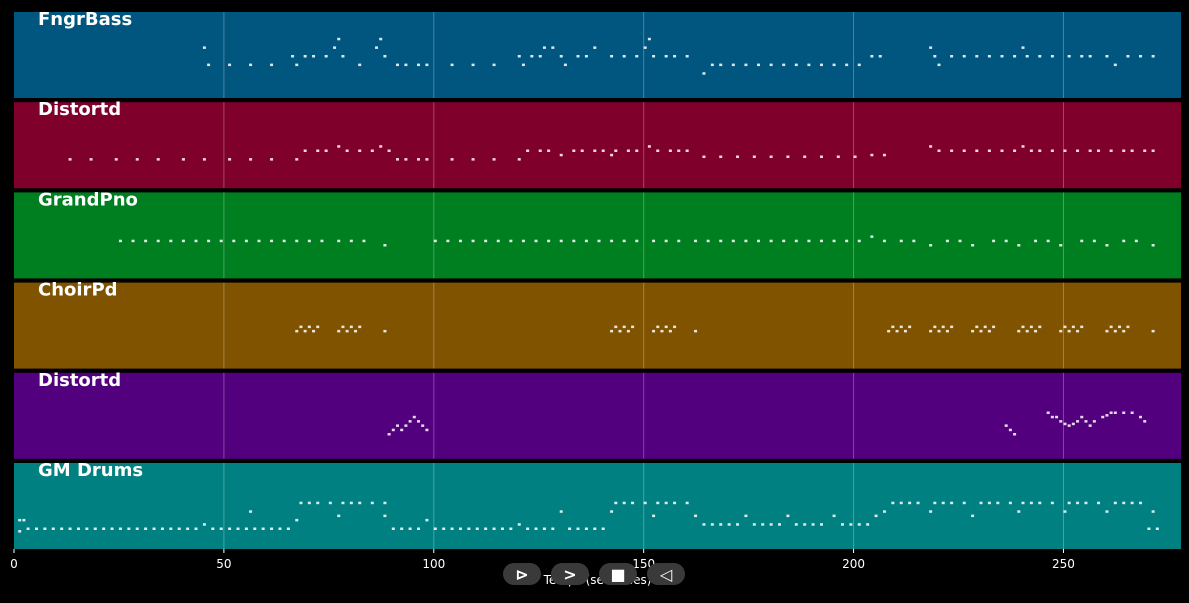  What do you see at coordinates (90, 470) in the screenshot?
I see `track-label: GM Drums` at bounding box center [90, 470].